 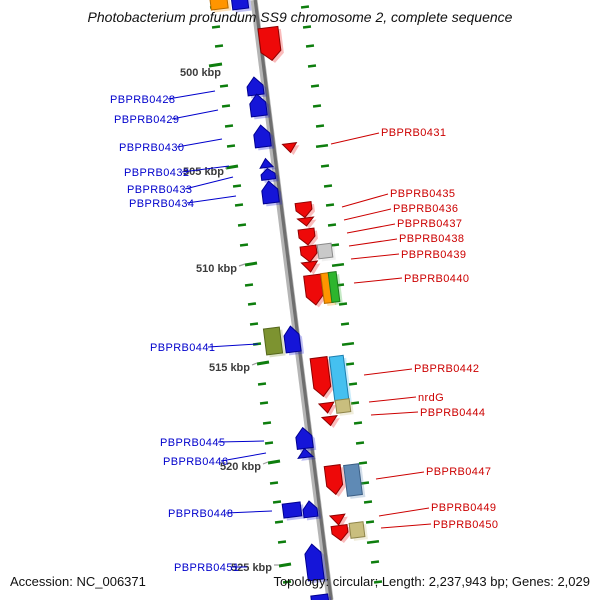 I want to click on PBPRB0434-label: PBPRB0434, so click(x=161, y=204).